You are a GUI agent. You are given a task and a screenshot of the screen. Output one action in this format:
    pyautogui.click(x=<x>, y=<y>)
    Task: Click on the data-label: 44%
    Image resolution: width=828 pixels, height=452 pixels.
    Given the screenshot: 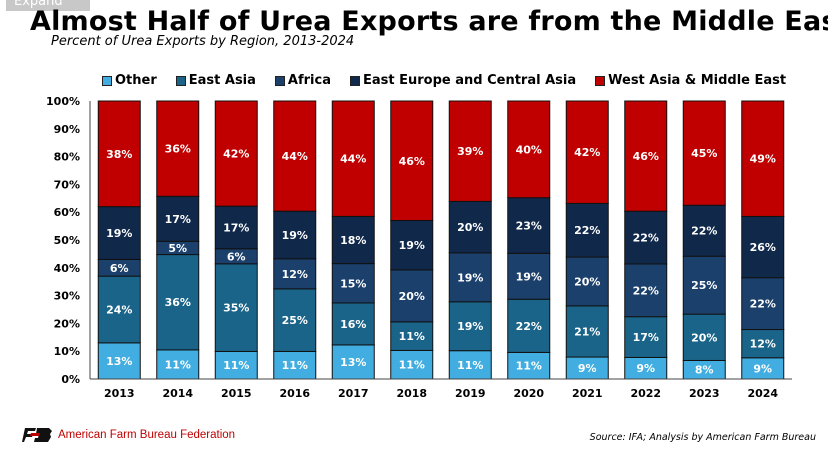 What is the action you would take?
    pyautogui.click(x=353, y=159)
    